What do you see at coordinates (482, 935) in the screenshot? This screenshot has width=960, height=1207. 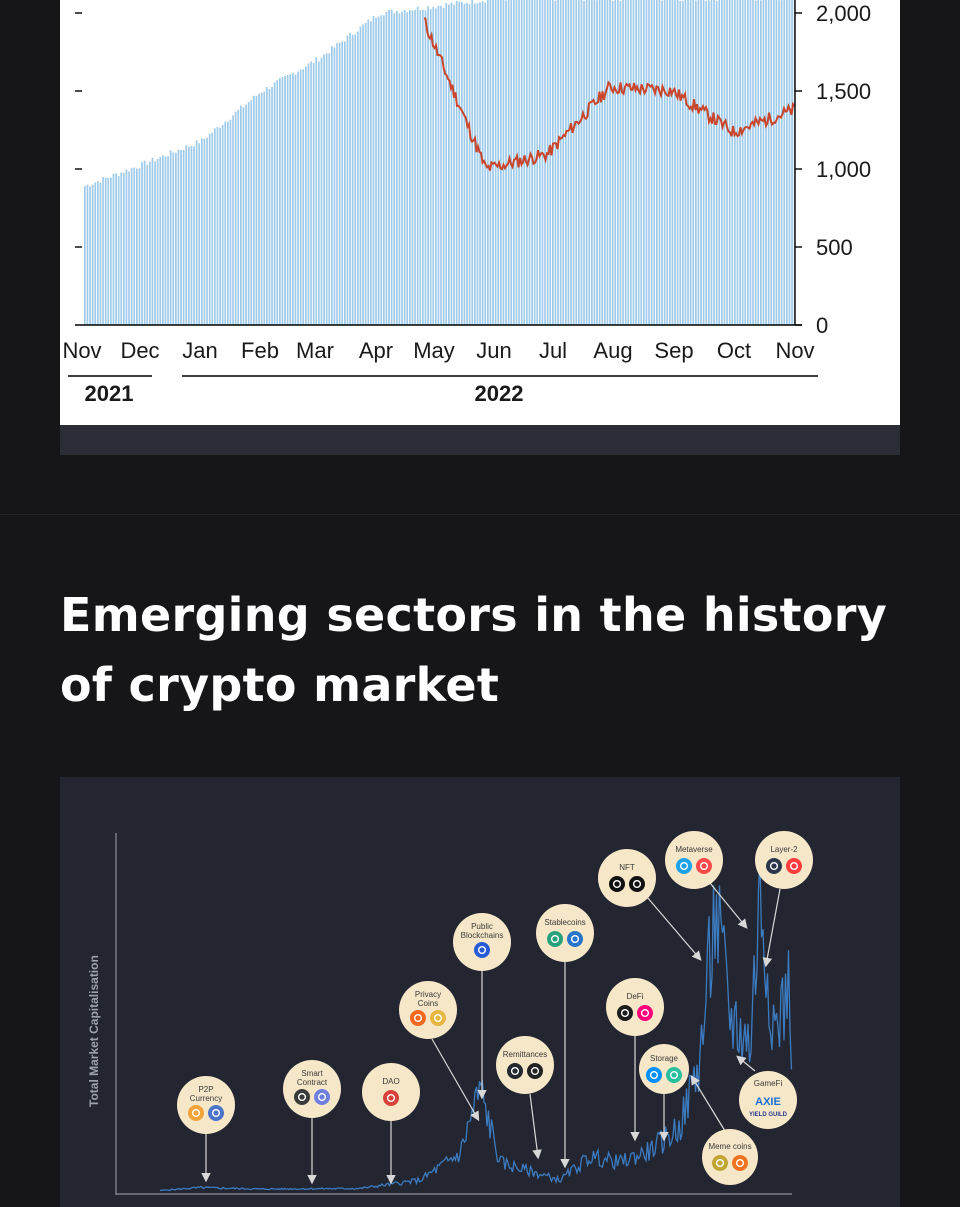 I see `bubble-label: Blockchains` at bounding box center [482, 935].